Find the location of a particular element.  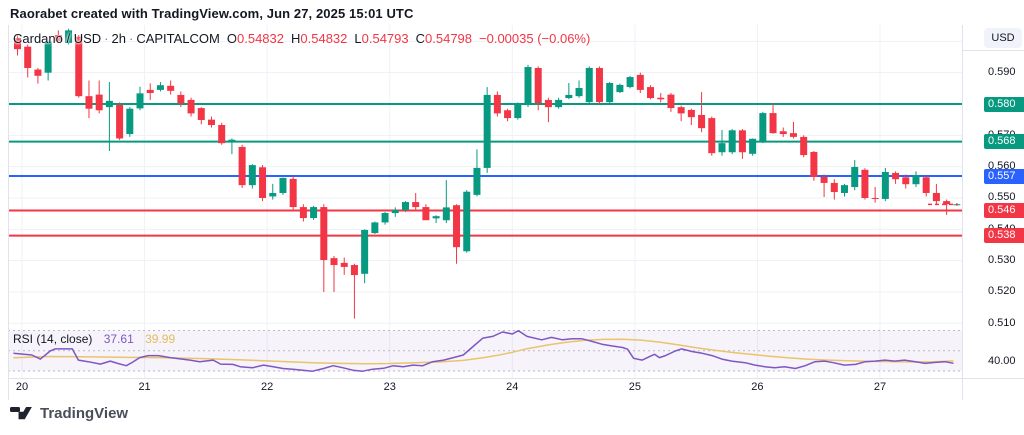

time-axis-label: 27 is located at coordinates (880, 387).